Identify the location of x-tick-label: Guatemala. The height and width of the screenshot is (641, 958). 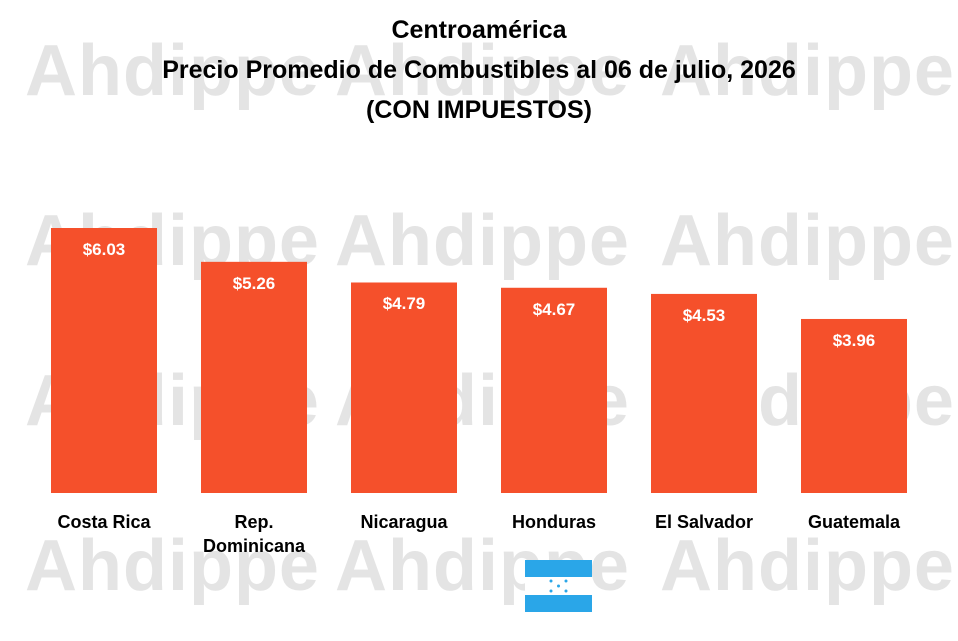
(854, 522).